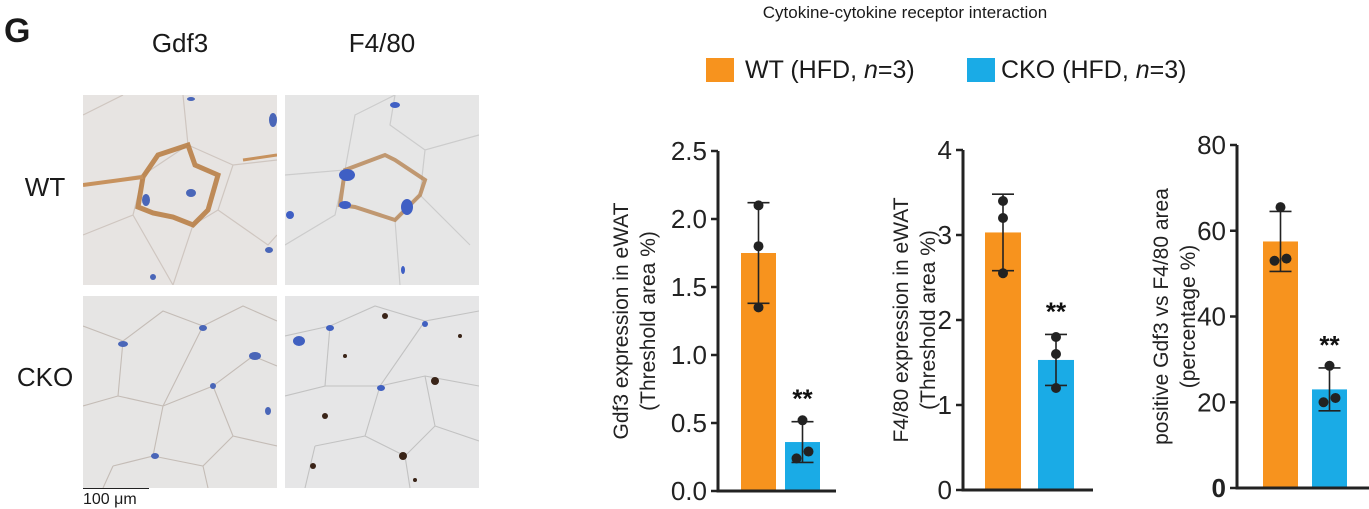 This screenshot has height=509, width=1369. What do you see at coordinates (689, 491) in the screenshot?
I see `y-tick-label: 0.0` at bounding box center [689, 491].